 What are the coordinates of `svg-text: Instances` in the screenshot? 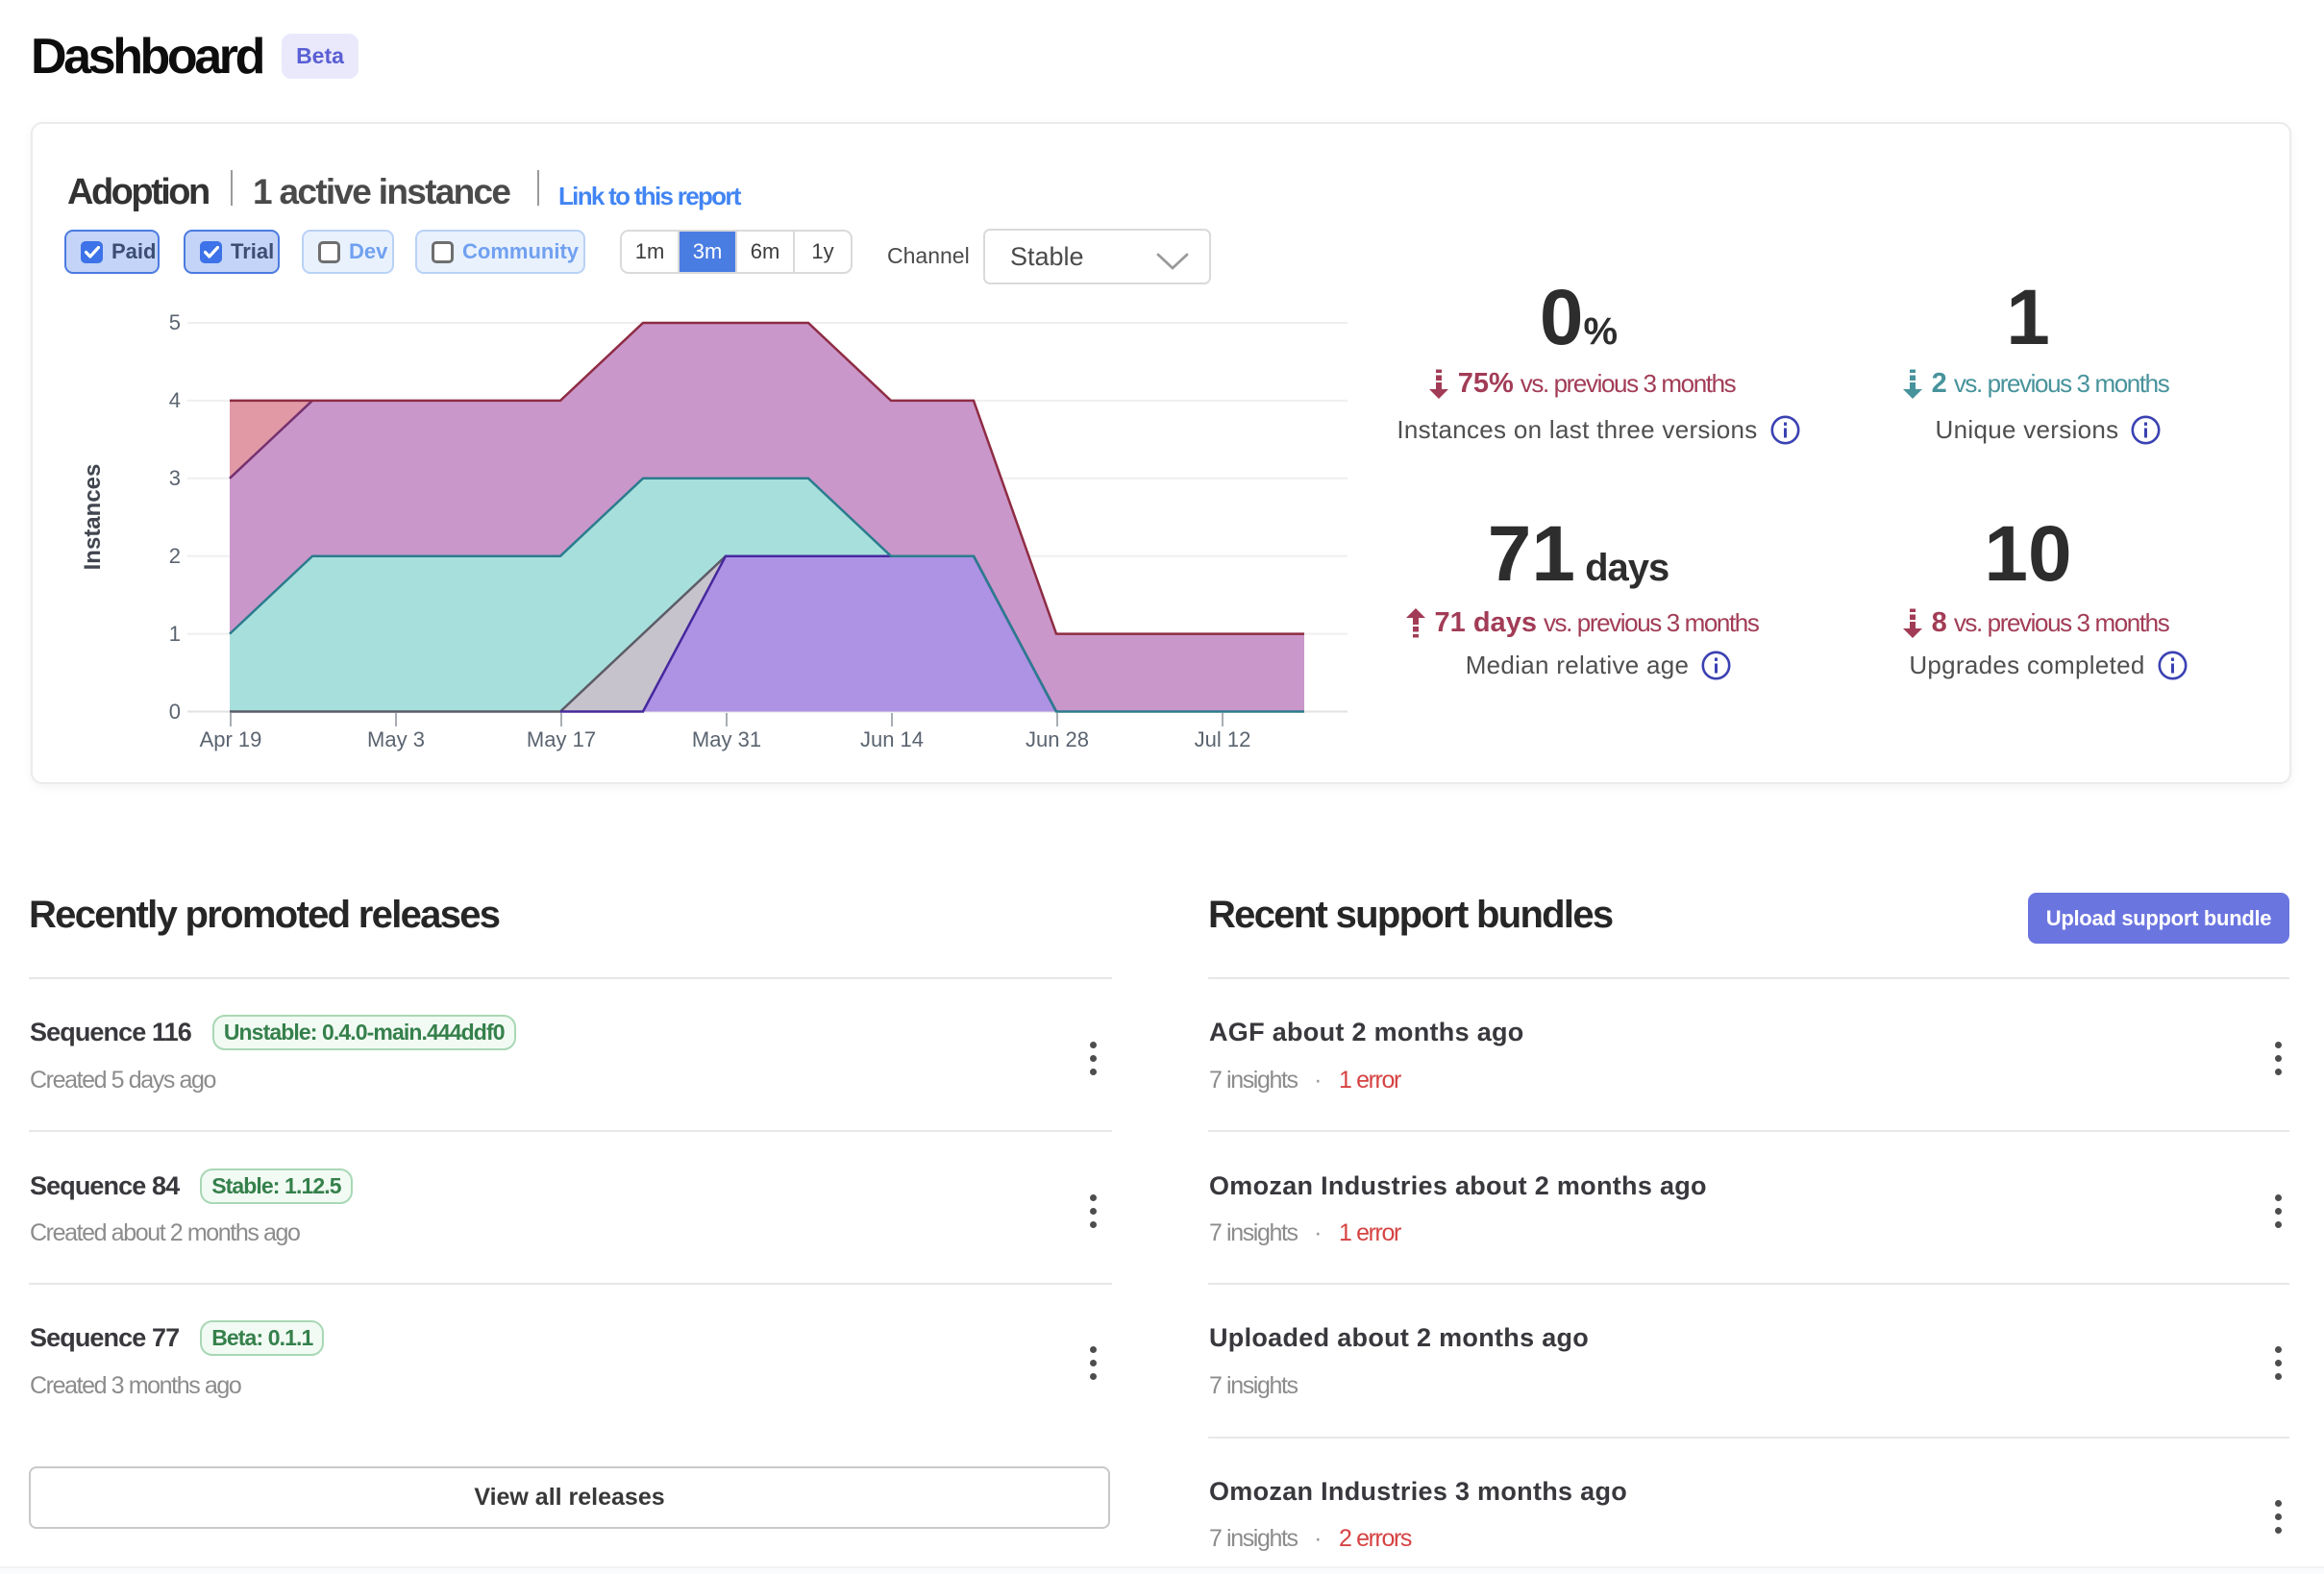 It's located at (93, 517).